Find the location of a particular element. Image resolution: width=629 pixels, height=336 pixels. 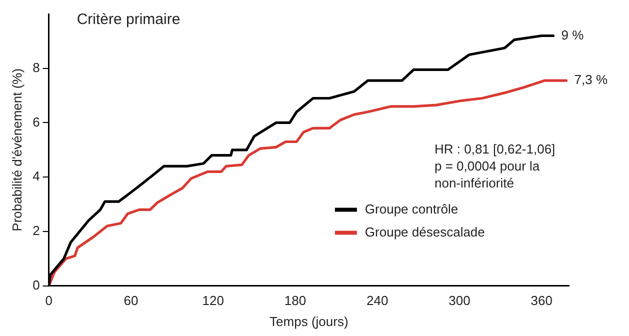

x-tick-label: 360 is located at coordinates (541, 300).